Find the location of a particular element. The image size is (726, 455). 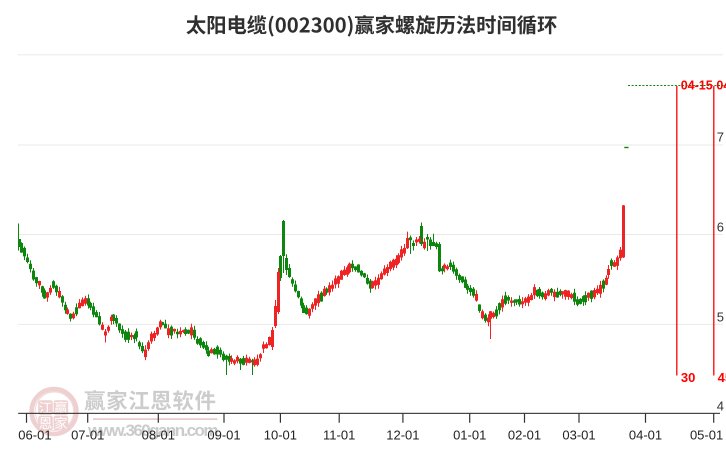

svg-text: 7 is located at coordinates (720, 137).